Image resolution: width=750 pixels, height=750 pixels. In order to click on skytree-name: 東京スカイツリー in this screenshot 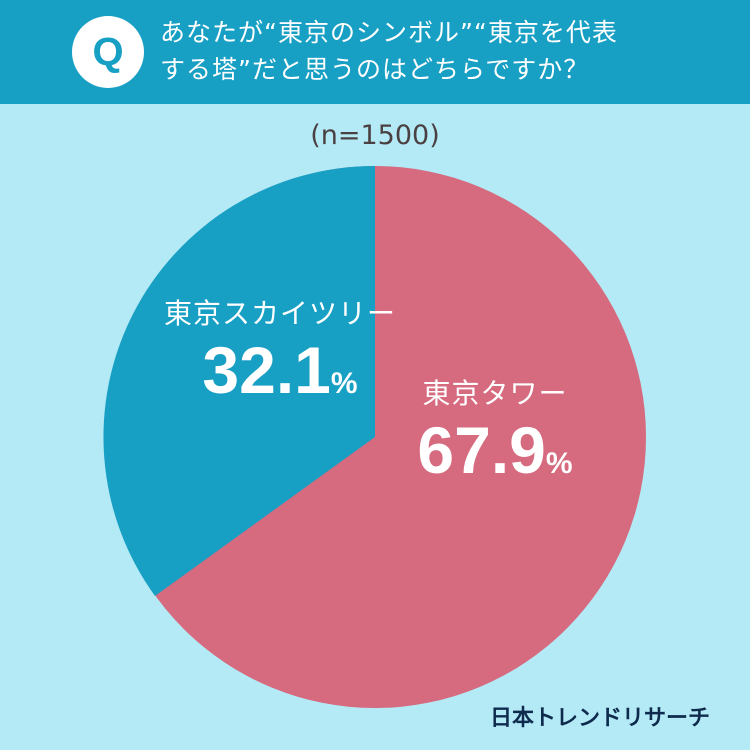, I will do `click(279, 313)`.